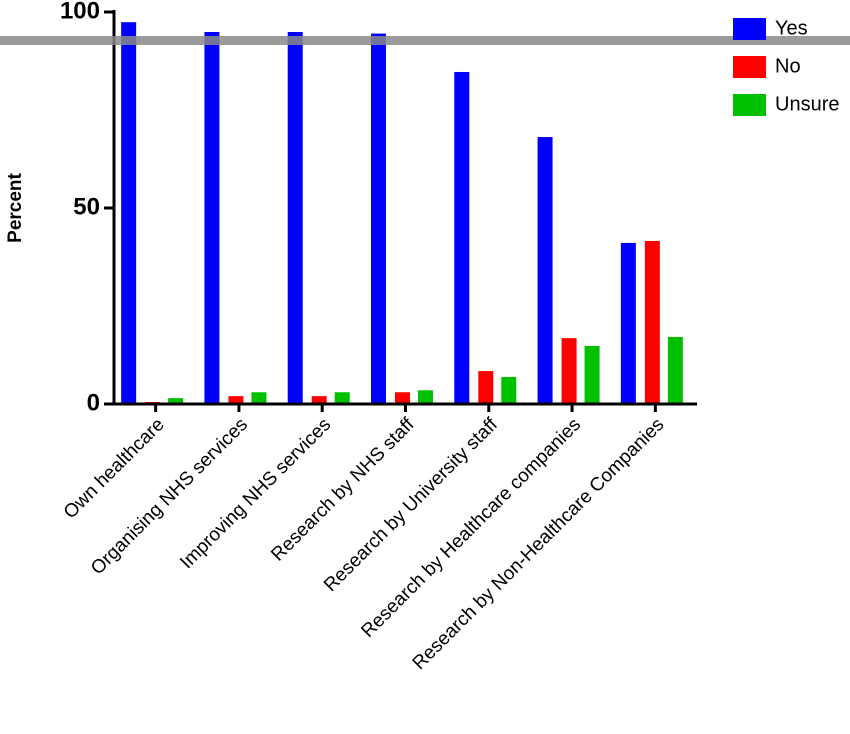 The height and width of the screenshot is (734, 850). I want to click on x-tick-label: Research by NHS staff, so click(343, 490).